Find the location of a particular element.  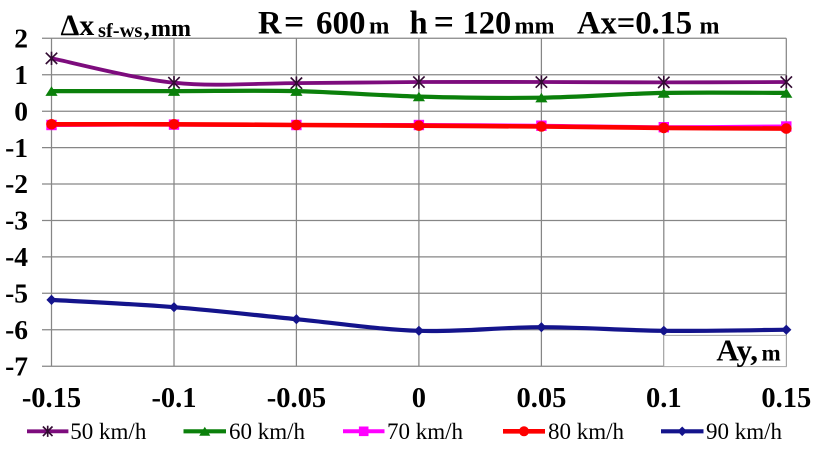

svg-text: 2 is located at coordinates (21, 38).